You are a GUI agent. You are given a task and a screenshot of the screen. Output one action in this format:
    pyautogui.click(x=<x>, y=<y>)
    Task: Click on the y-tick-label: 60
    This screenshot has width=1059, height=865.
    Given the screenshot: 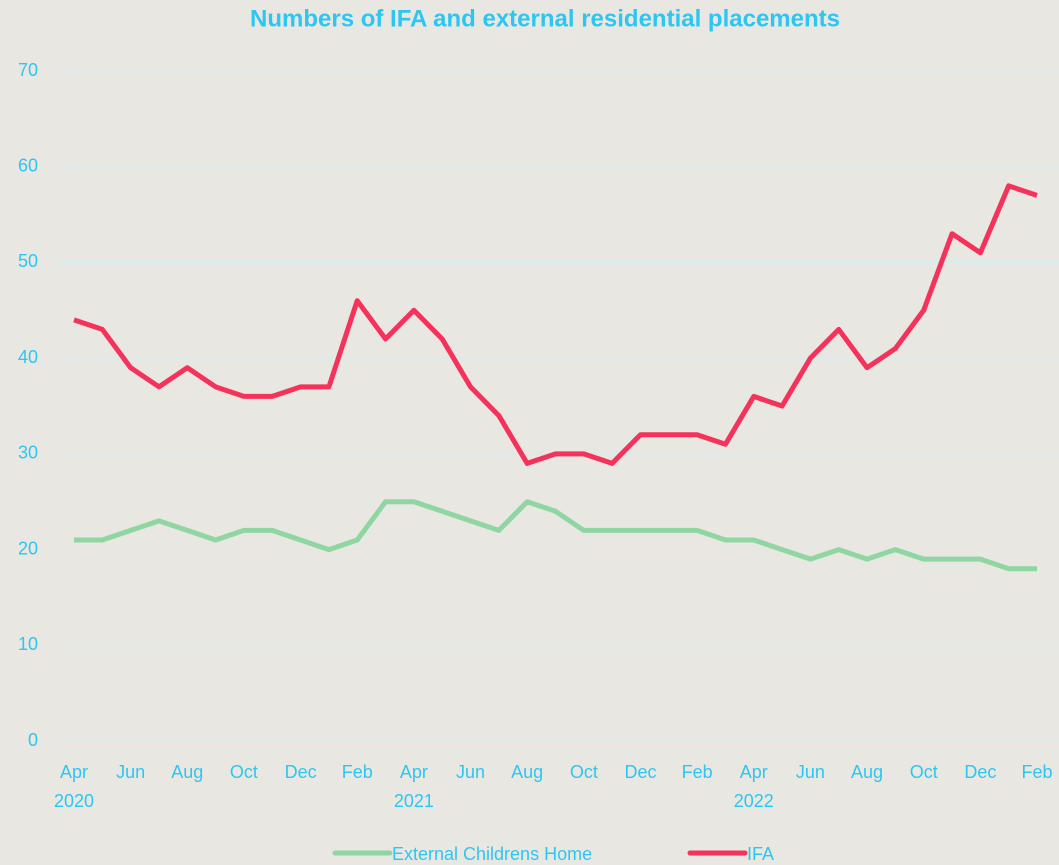 What is the action you would take?
    pyautogui.click(x=28, y=165)
    